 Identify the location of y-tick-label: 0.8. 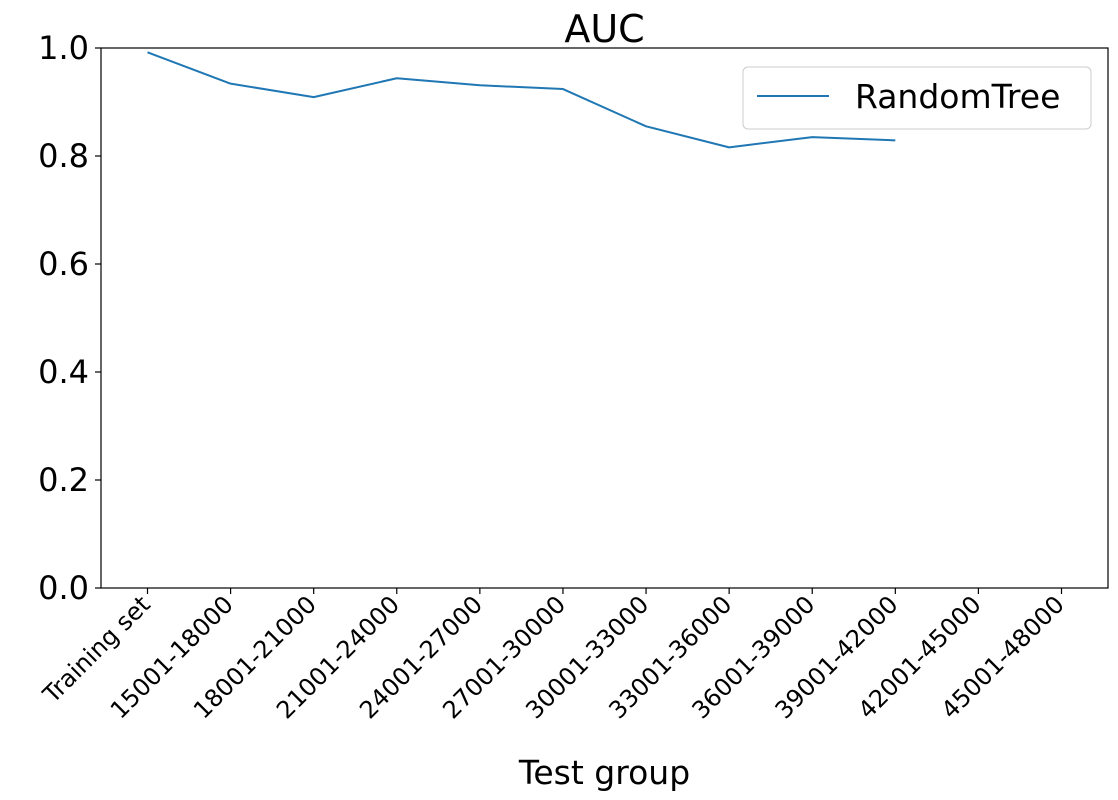
(63, 156).